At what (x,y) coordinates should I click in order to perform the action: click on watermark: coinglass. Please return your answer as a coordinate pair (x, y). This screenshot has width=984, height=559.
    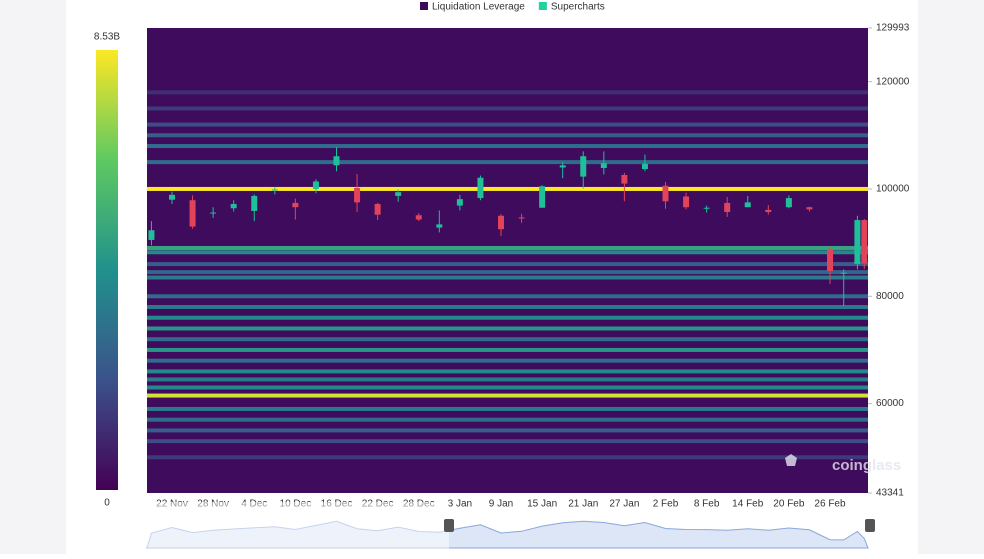
    Looking at the image, I should click on (866, 465).